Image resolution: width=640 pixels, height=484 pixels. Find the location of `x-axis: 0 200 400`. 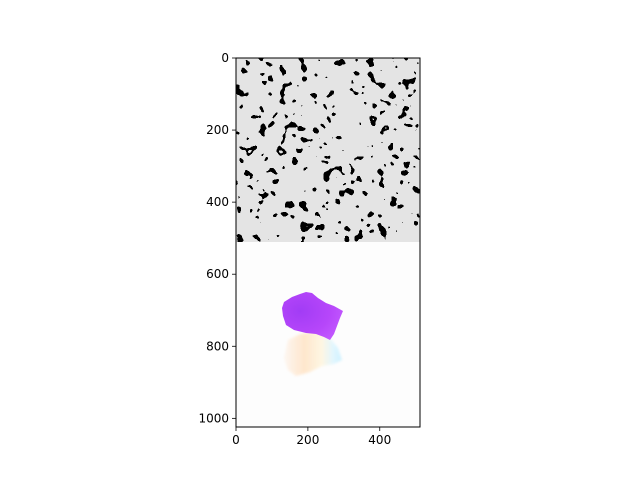

x-axis: 0 200 400 is located at coordinates (311, 437).